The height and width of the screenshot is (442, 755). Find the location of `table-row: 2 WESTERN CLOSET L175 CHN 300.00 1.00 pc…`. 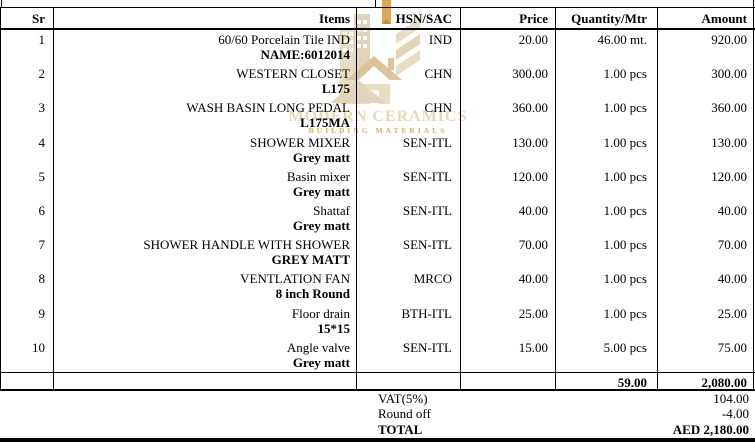

table-row: 2 WESTERN CLOSET L175 CHN 300.00 1.00 pc… is located at coordinates (378, 81).